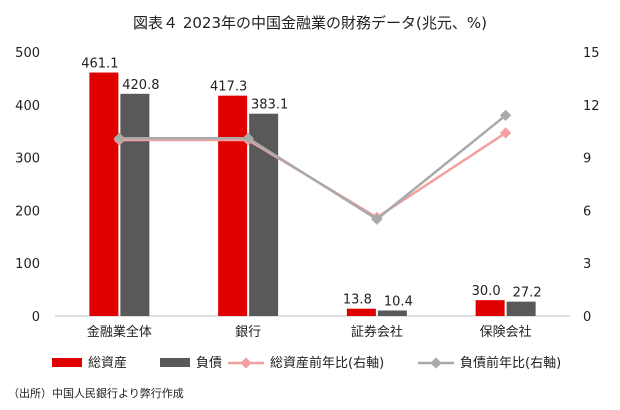 Image resolution: width=620 pixels, height=410 pixels. What do you see at coordinates (327, 363) in the screenshot?
I see `legend-label: 総資産前年比(右軸)` at bounding box center [327, 363].